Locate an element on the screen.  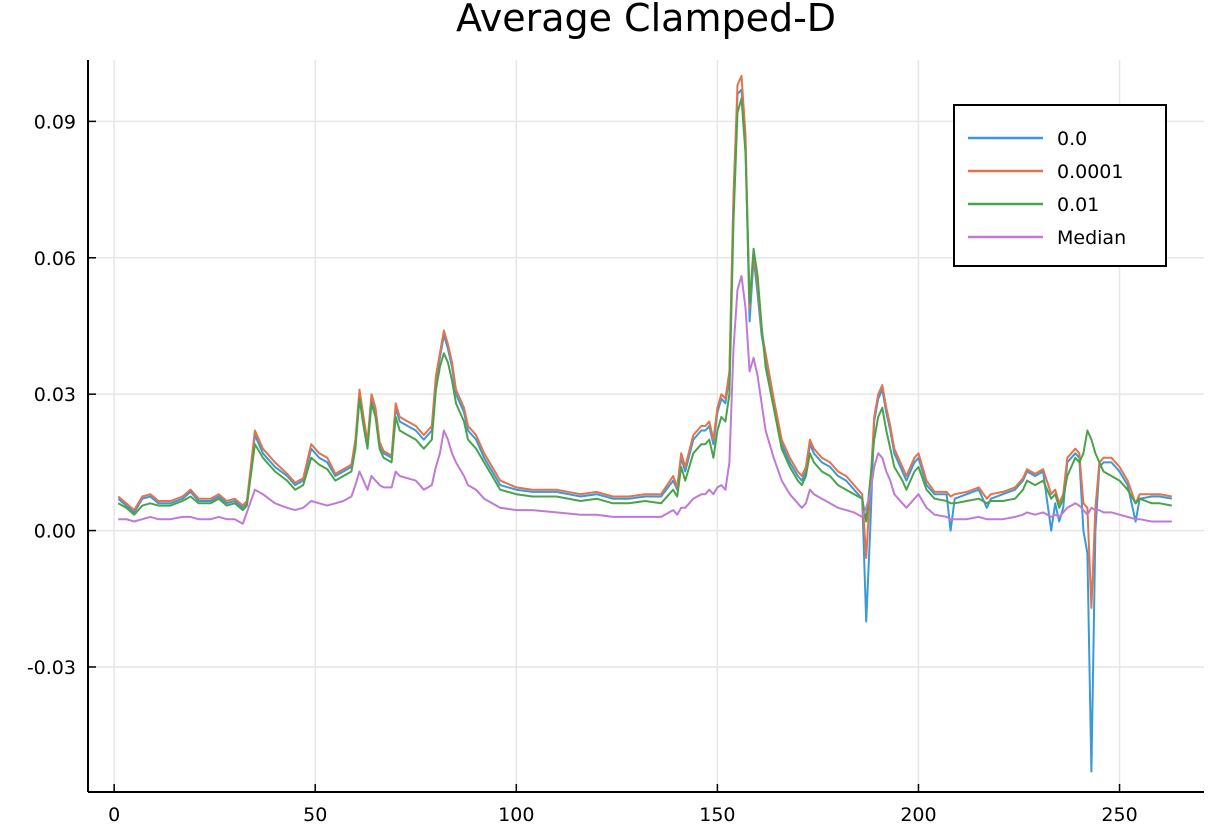
x-tick-label: 200 is located at coordinates (918, 815).